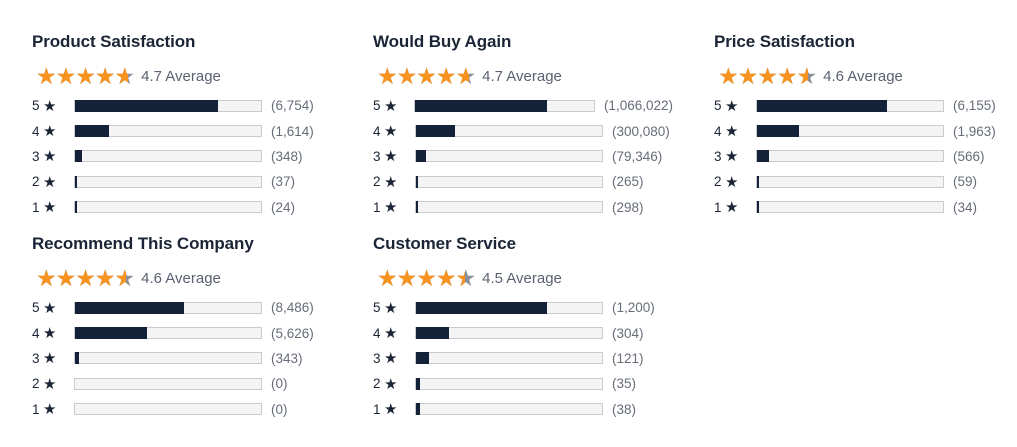 This screenshot has width=1017, height=447. Describe the element at coordinates (442, 41) in the screenshot. I see `card-title: Would Buy Again` at that location.